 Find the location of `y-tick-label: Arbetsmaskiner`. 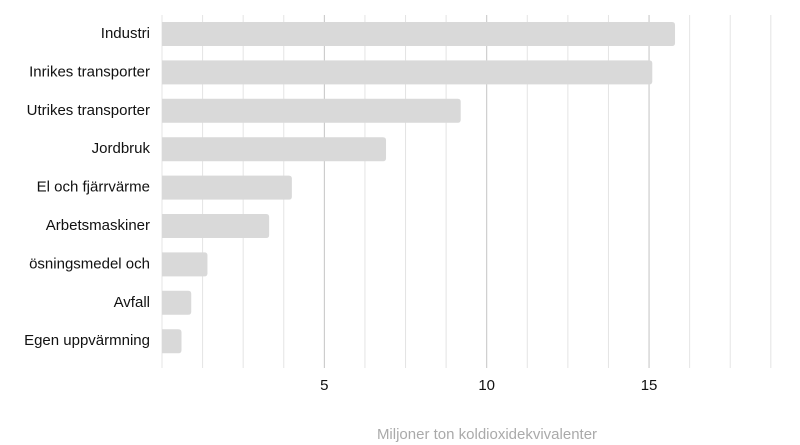

y-tick-label: Arbetsmaskiner is located at coordinates (98, 225).